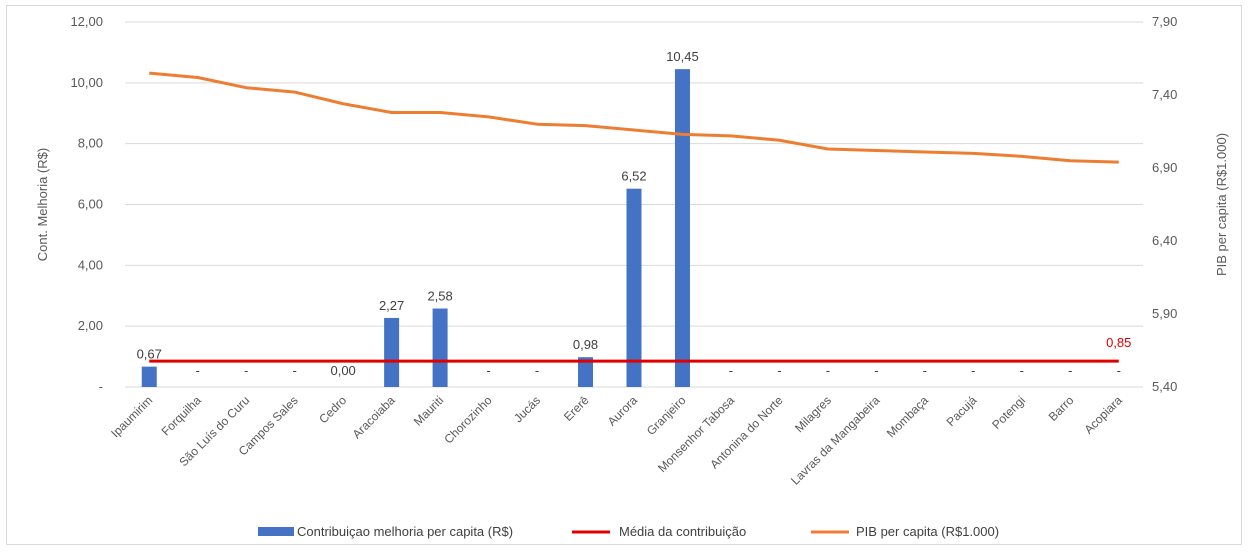 This screenshot has width=1251, height=553. I want to click on y2-tick-label: 5,40, so click(1164, 386).